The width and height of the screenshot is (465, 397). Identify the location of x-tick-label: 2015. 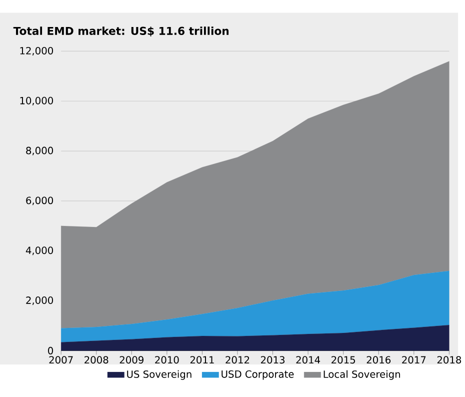
(344, 360).